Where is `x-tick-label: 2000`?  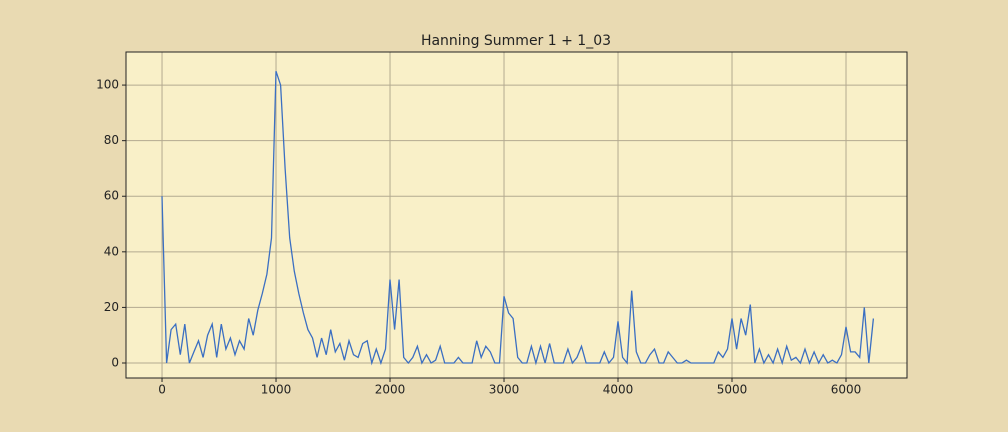 x-tick-label: 2000 is located at coordinates (390, 390).